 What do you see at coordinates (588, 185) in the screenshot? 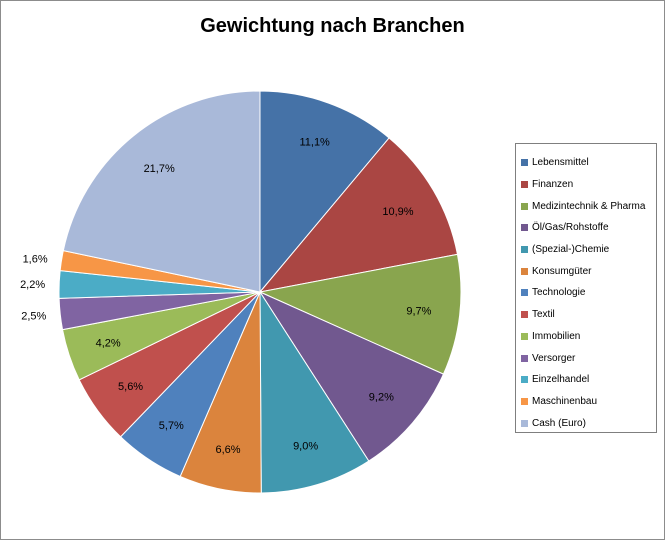
I see `legend-item-finanzen: Finanzen` at bounding box center [588, 185].